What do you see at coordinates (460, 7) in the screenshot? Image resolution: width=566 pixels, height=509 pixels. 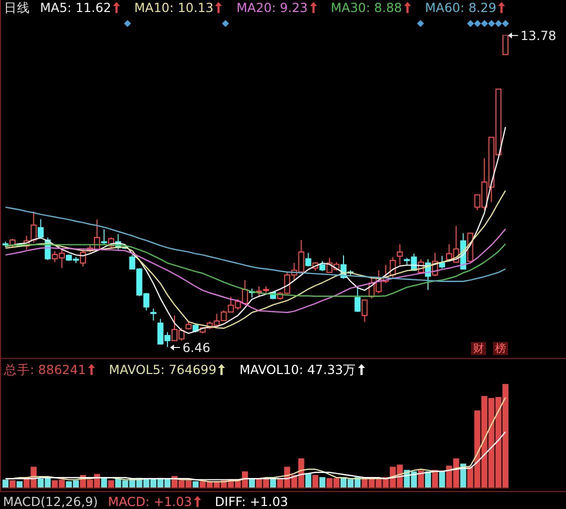 I see `text: MA60: 8.29` at bounding box center [460, 7].